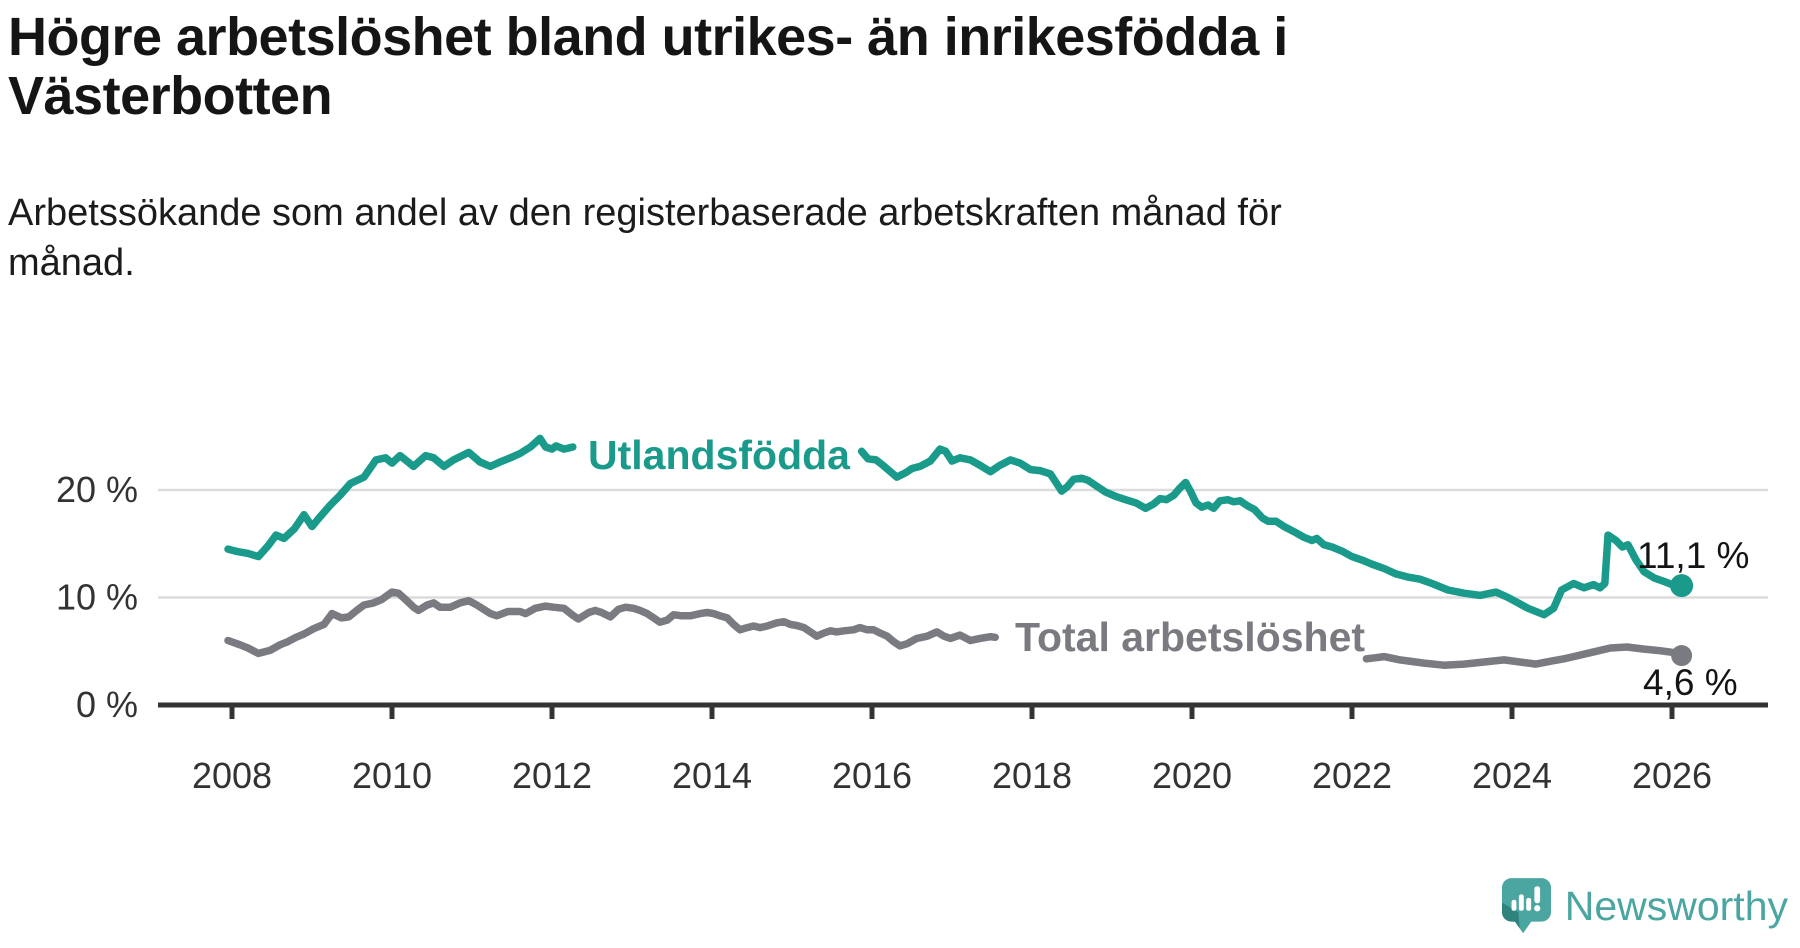 The height and width of the screenshot is (948, 1800). Describe the element at coordinates (1672, 775) in the screenshot. I see `x-tick-label: 2026` at that location.